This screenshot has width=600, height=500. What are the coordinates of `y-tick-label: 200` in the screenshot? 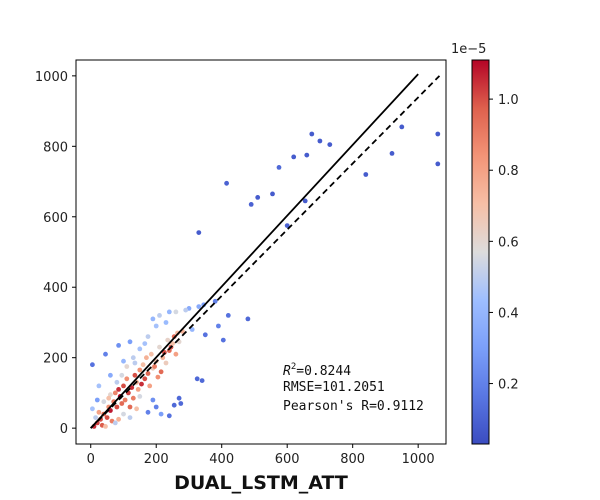 It's located at (55, 359).